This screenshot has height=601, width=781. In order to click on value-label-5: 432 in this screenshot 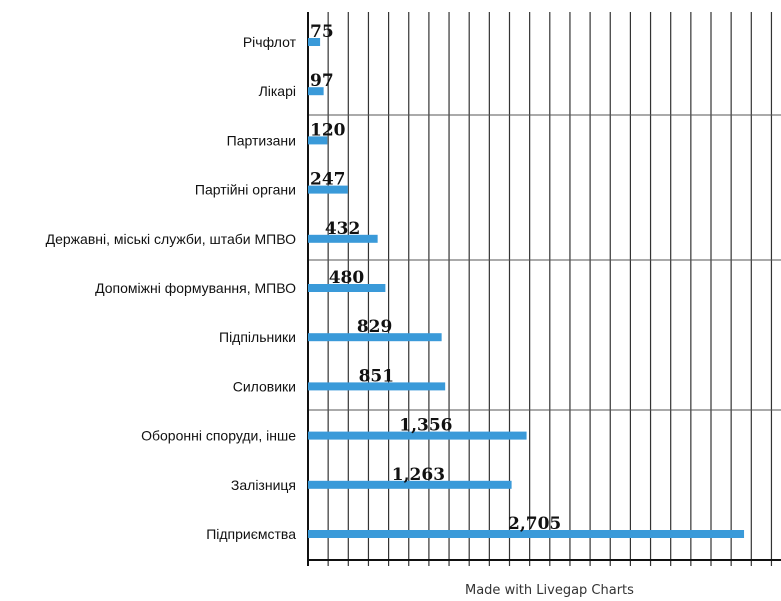, I will do `click(343, 229)`.